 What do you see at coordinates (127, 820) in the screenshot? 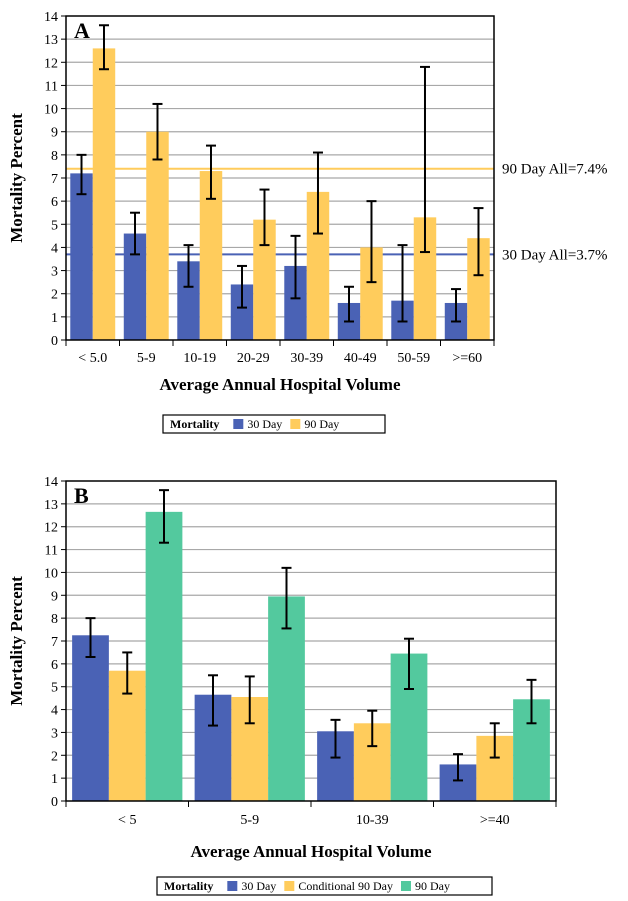
I see `x-tick-label: < 5` at bounding box center [127, 820].